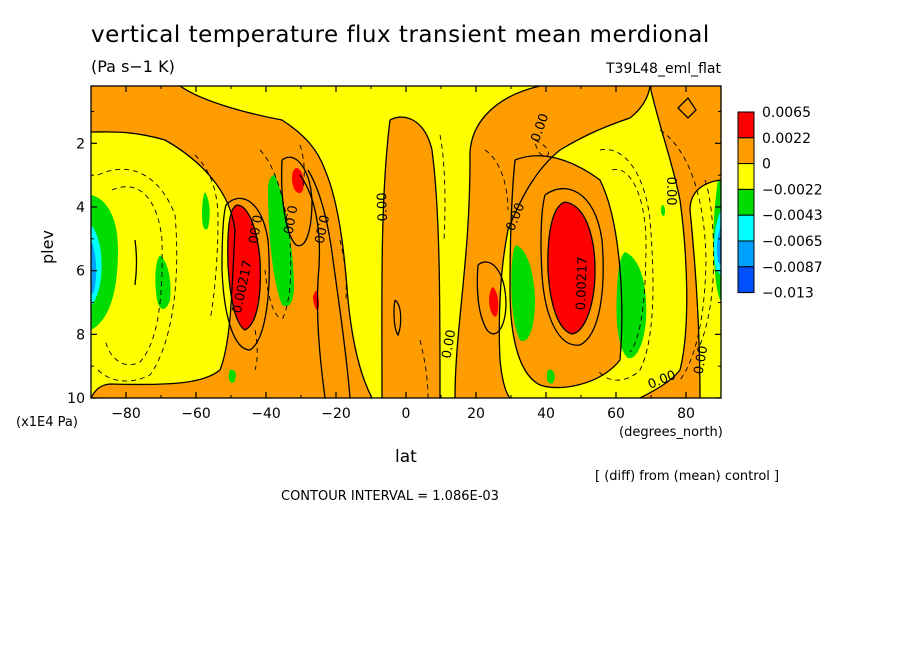  I want to click on contour-label-12: 0.00, so click(702, 359).